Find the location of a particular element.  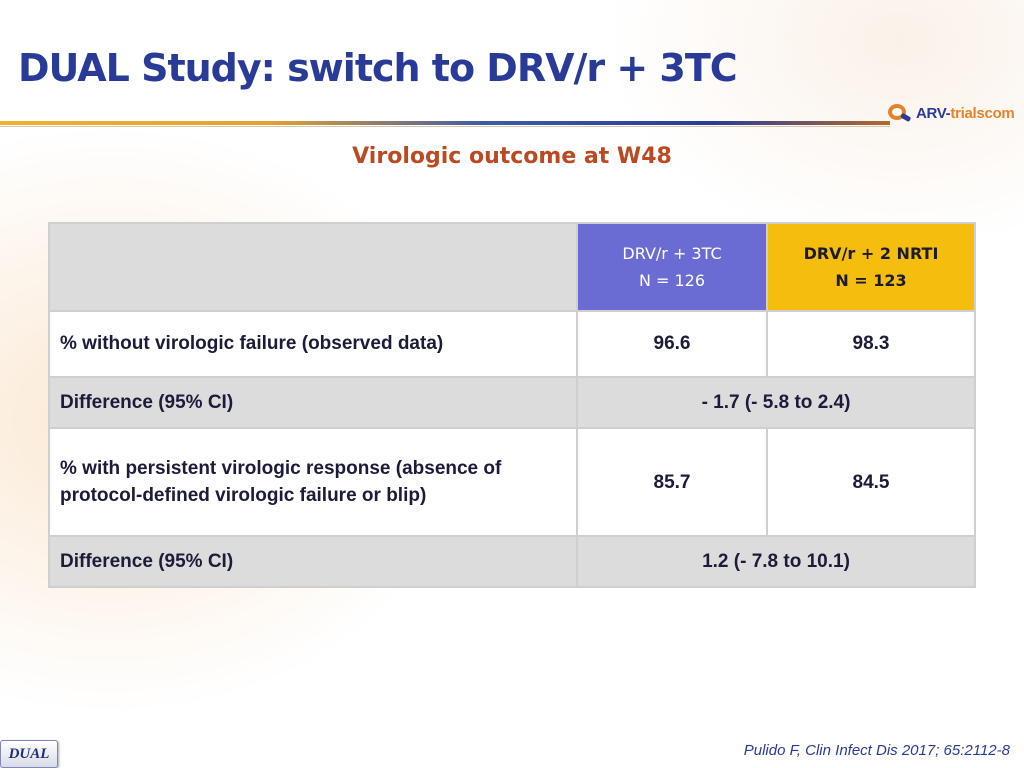

difference-value: - 1.7 (- 5.8 to 2.4) is located at coordinates (776, 402).